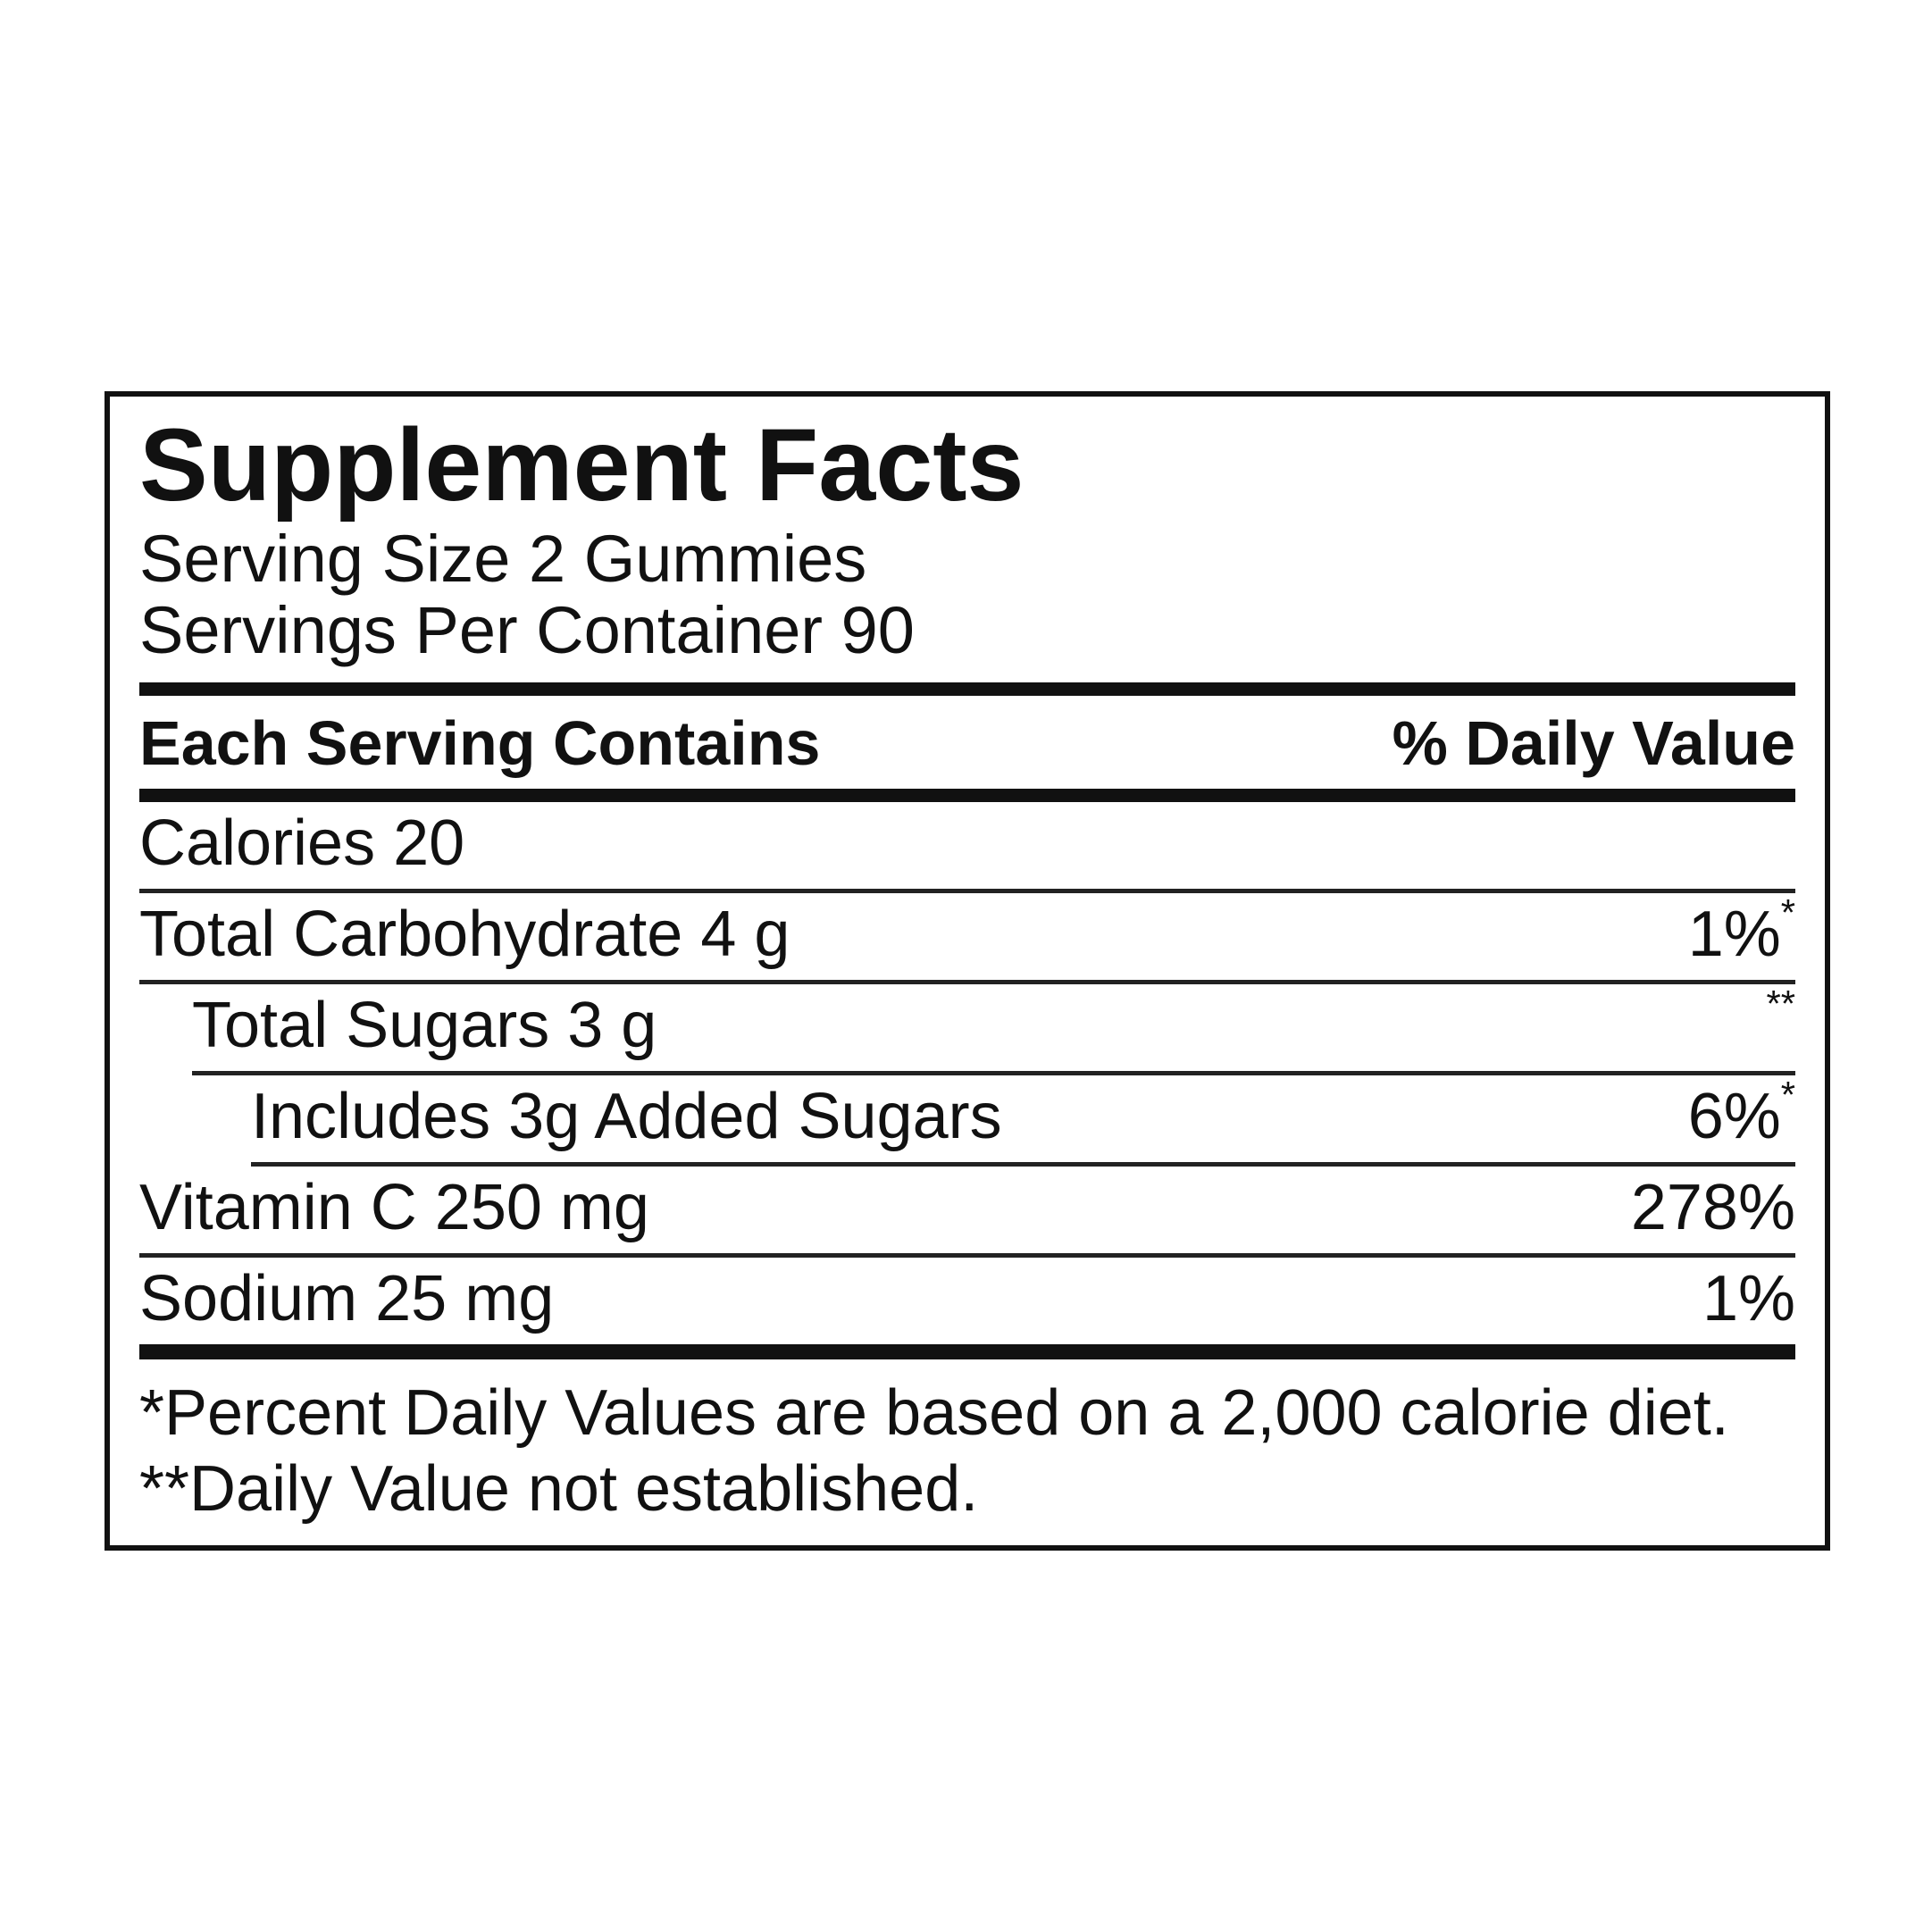 This screenshot has height=1932, width=1932. What do you see at coordinates (967, 689) in the screenshot?
I see `thick-divider-top` at bounding box center [967, 689].